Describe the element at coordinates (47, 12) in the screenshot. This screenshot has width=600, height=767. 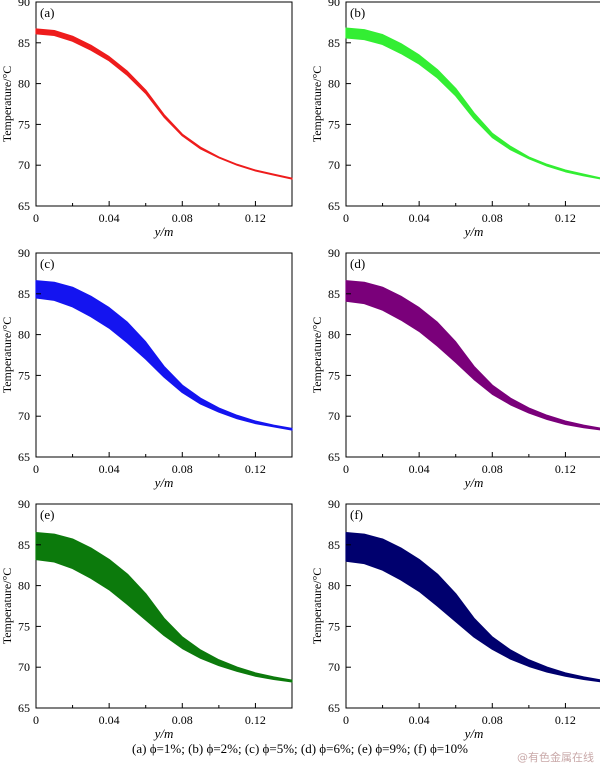
I see `panel-label: (a)` at that location.